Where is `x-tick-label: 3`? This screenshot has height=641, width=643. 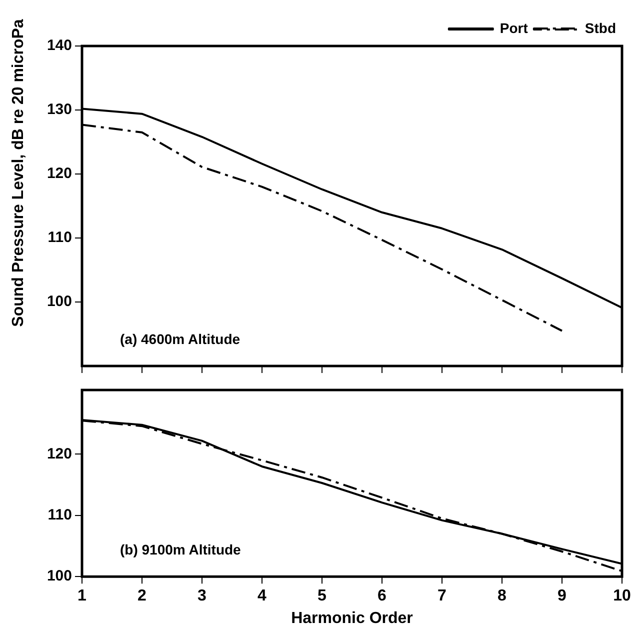
x-tick-label: 3 is located at coordinates (202, 596).